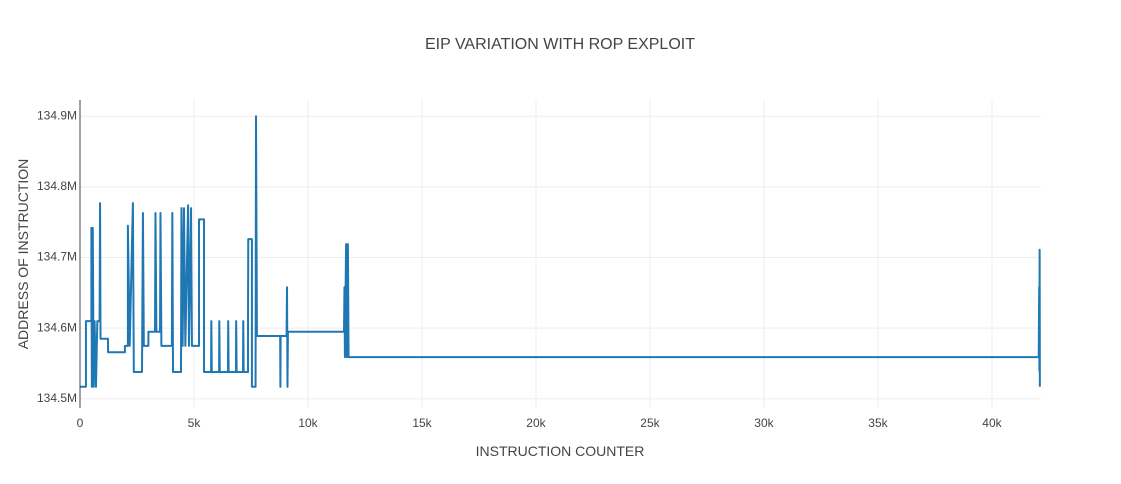  I want to click on x-axis-title: INSTRUCTION COUNTER, so click(560, 451).